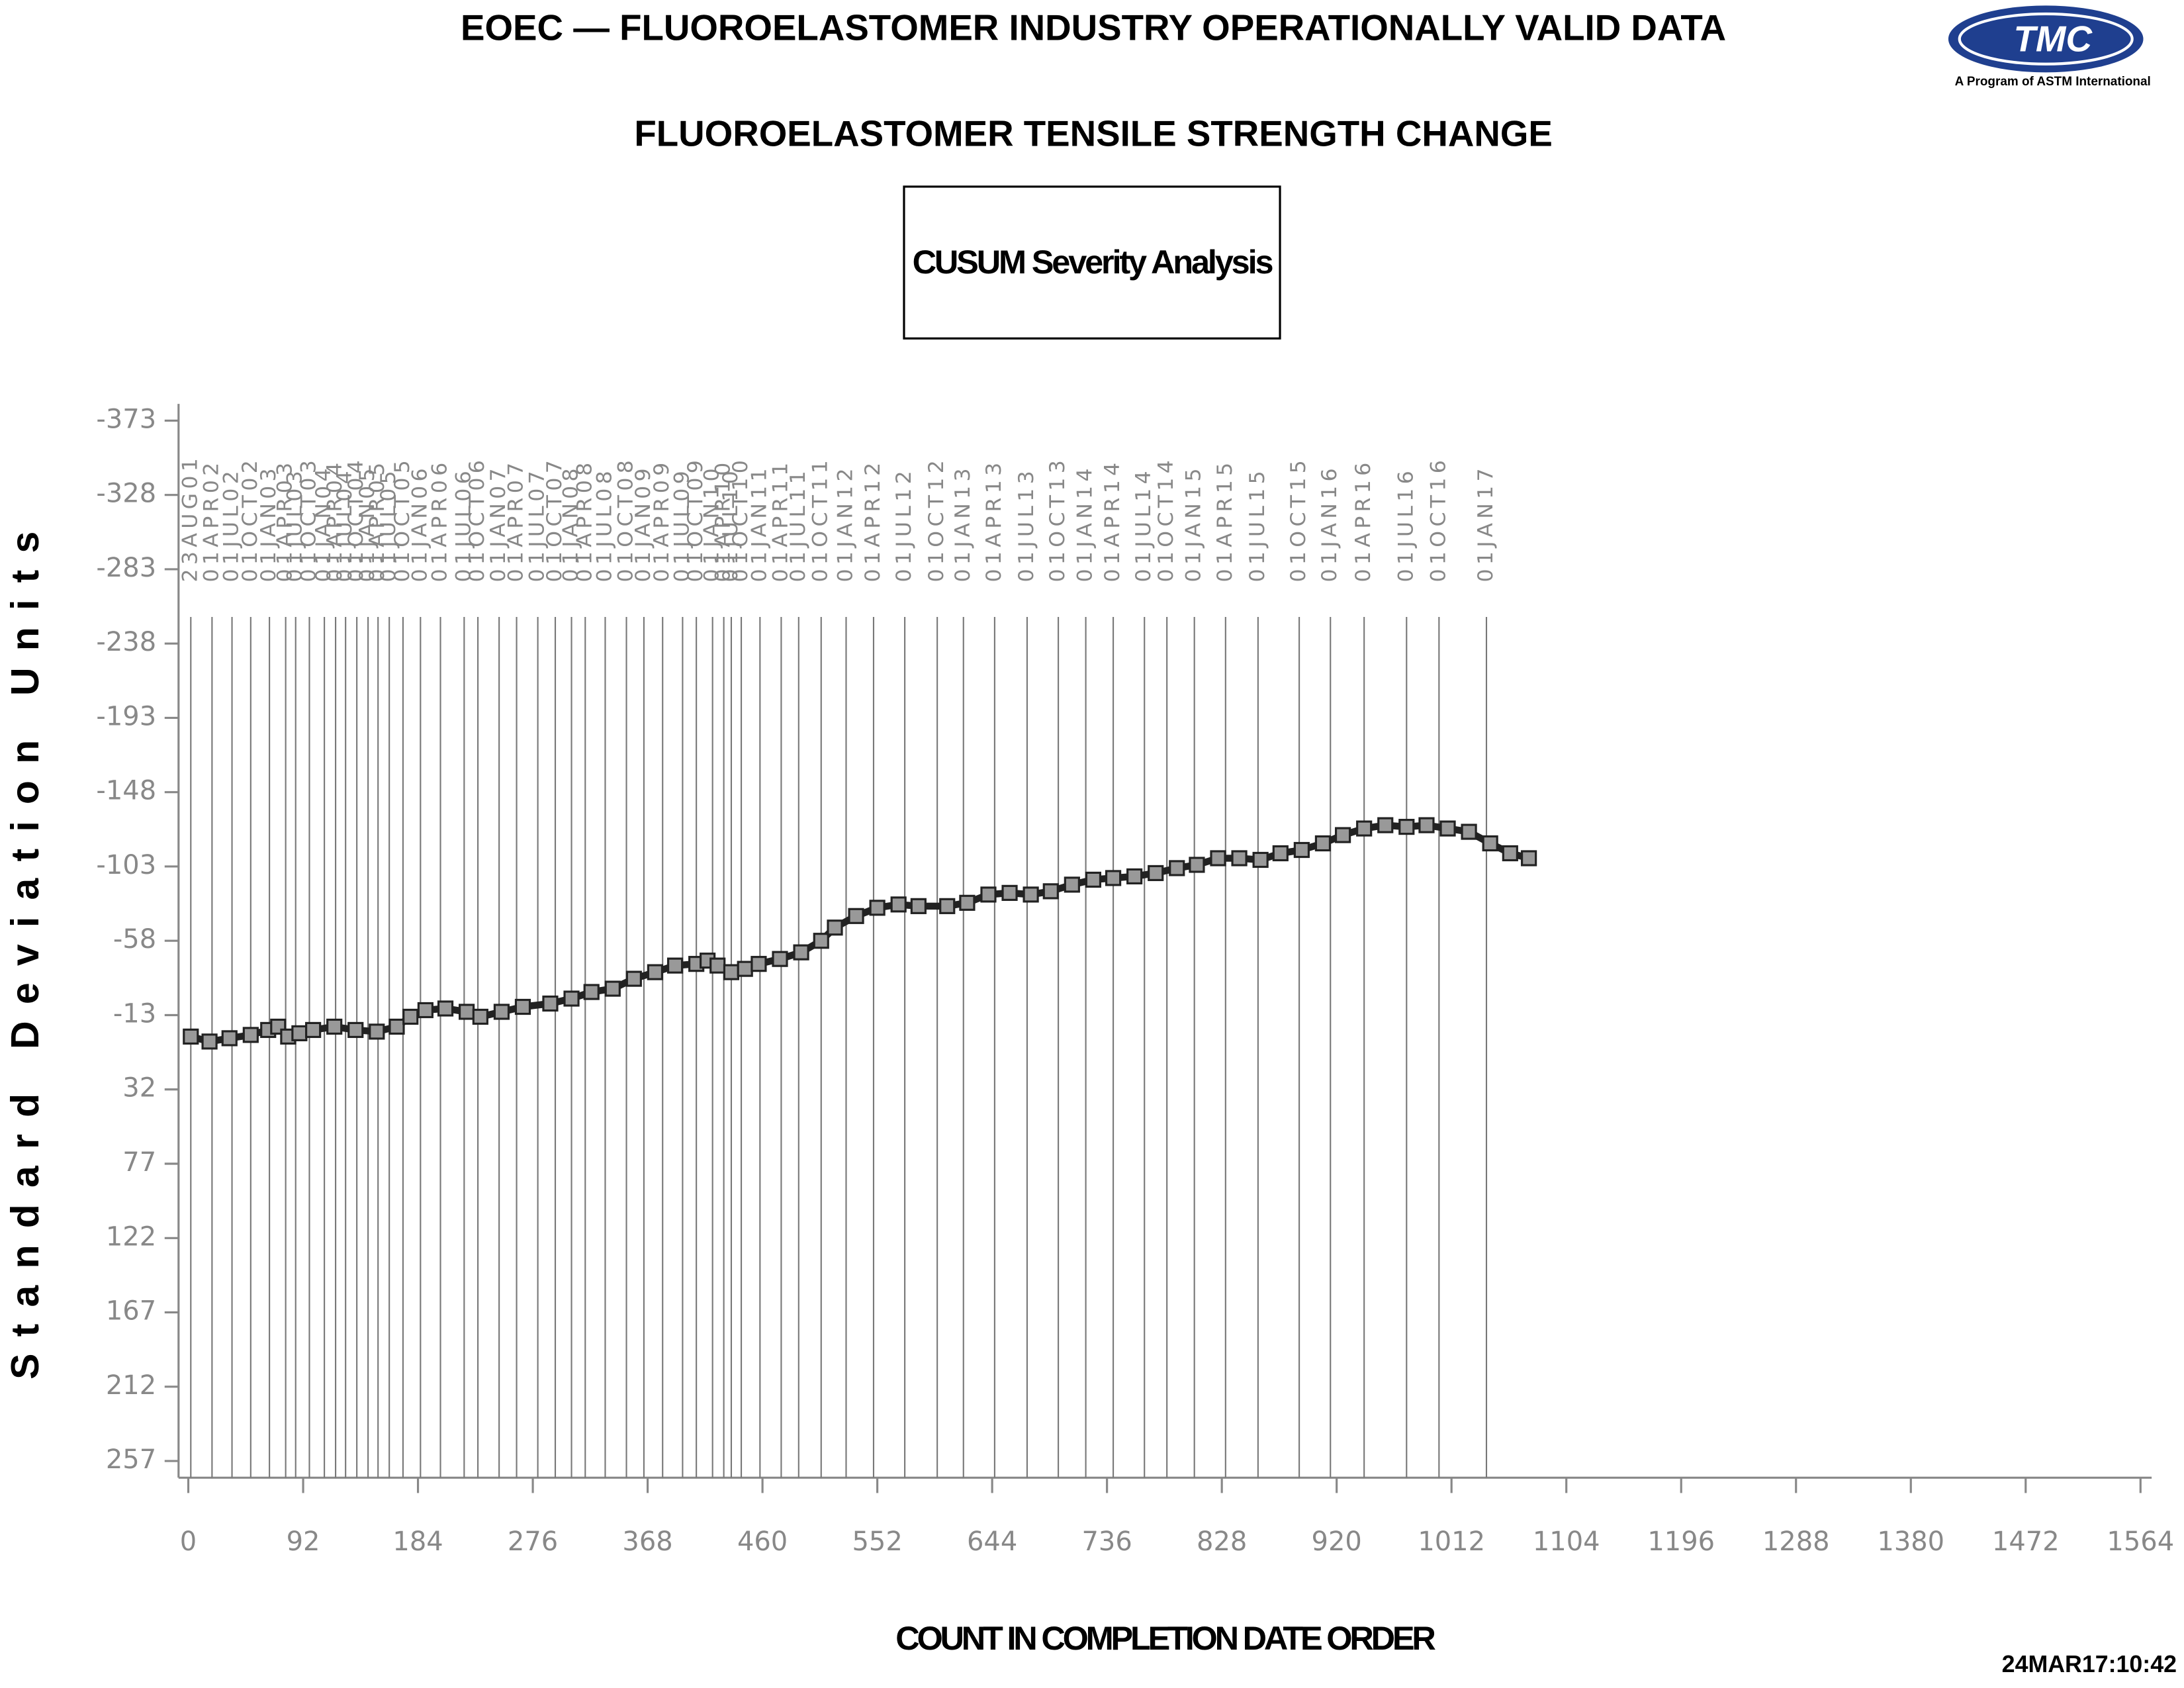  Describe the element at coordinates (126, 642) in the screenshot. I see `y-tick-label: -238` at that location.